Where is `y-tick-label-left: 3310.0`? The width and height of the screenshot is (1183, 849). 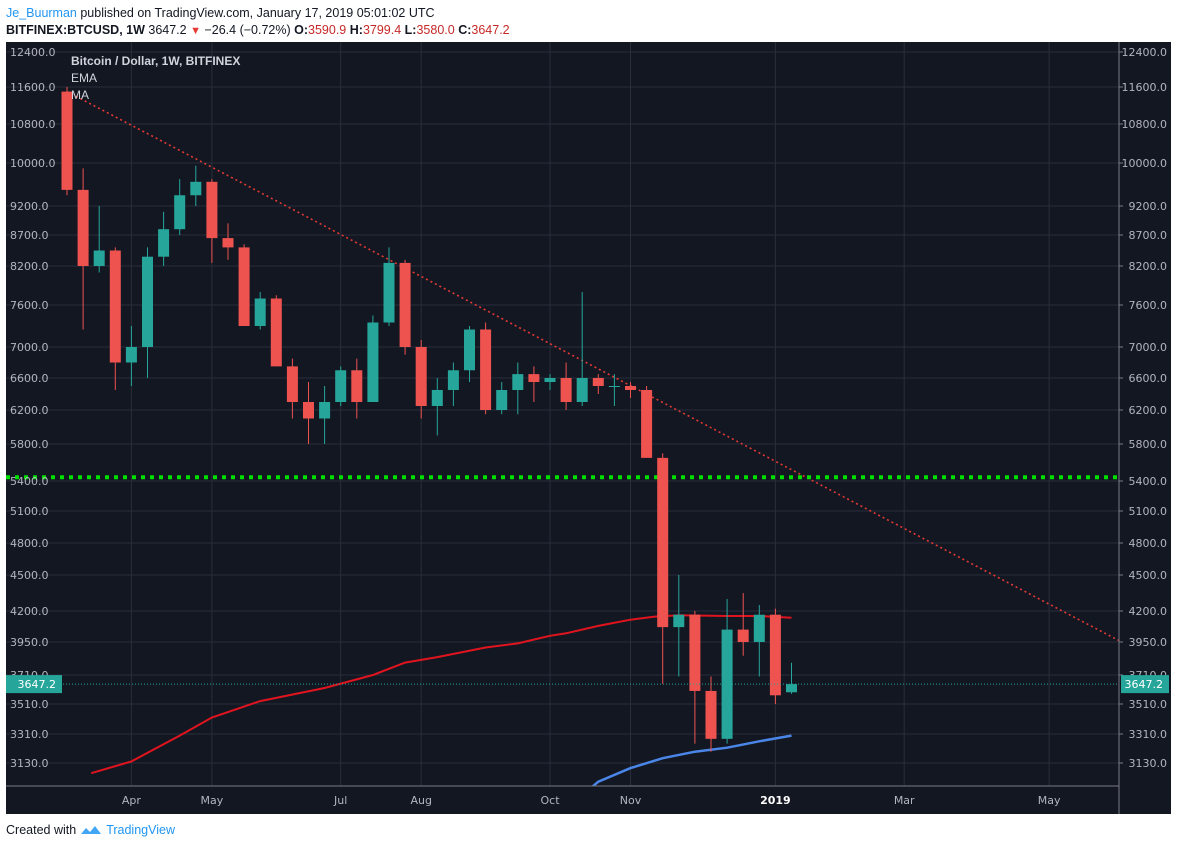 y-tick-label-left: 3310.0 is located at coordinates (29, 734).